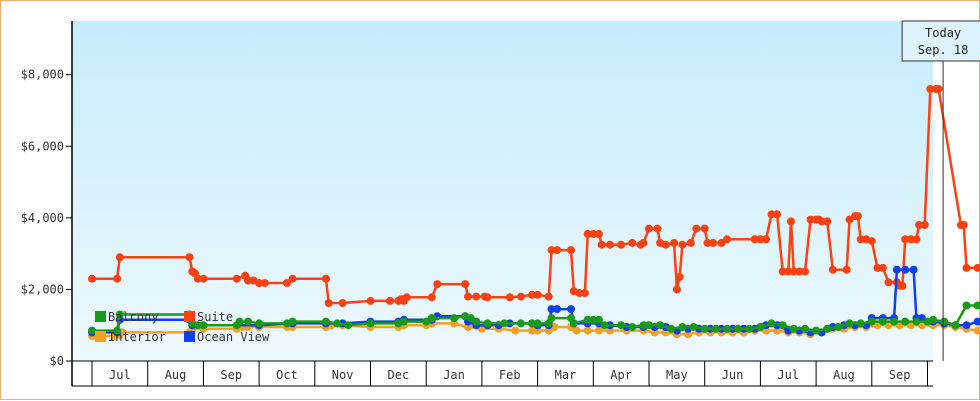 This screenshot has height=401, width=980. I want to click on legend-item: Ocean View, so click(227, 337).